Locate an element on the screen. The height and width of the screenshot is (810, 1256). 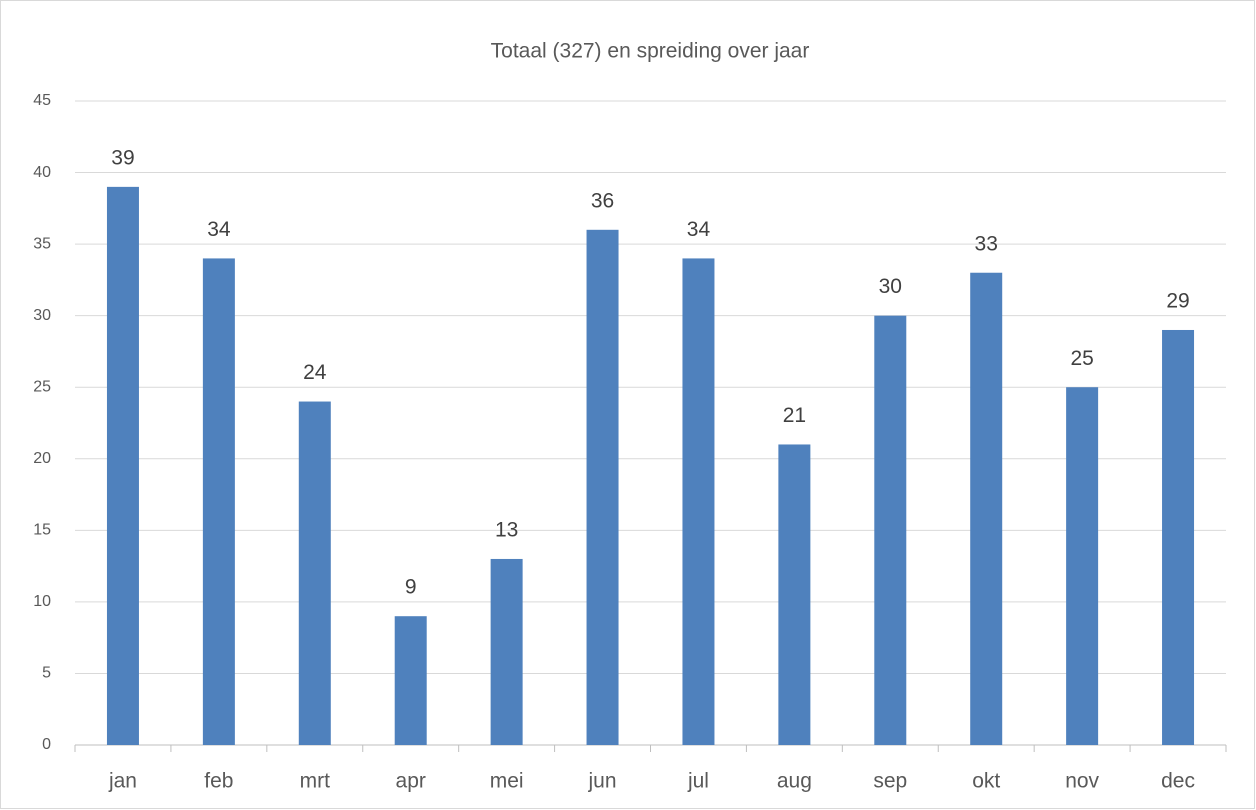
data-label: 33 is located at coordinates (986, 243).